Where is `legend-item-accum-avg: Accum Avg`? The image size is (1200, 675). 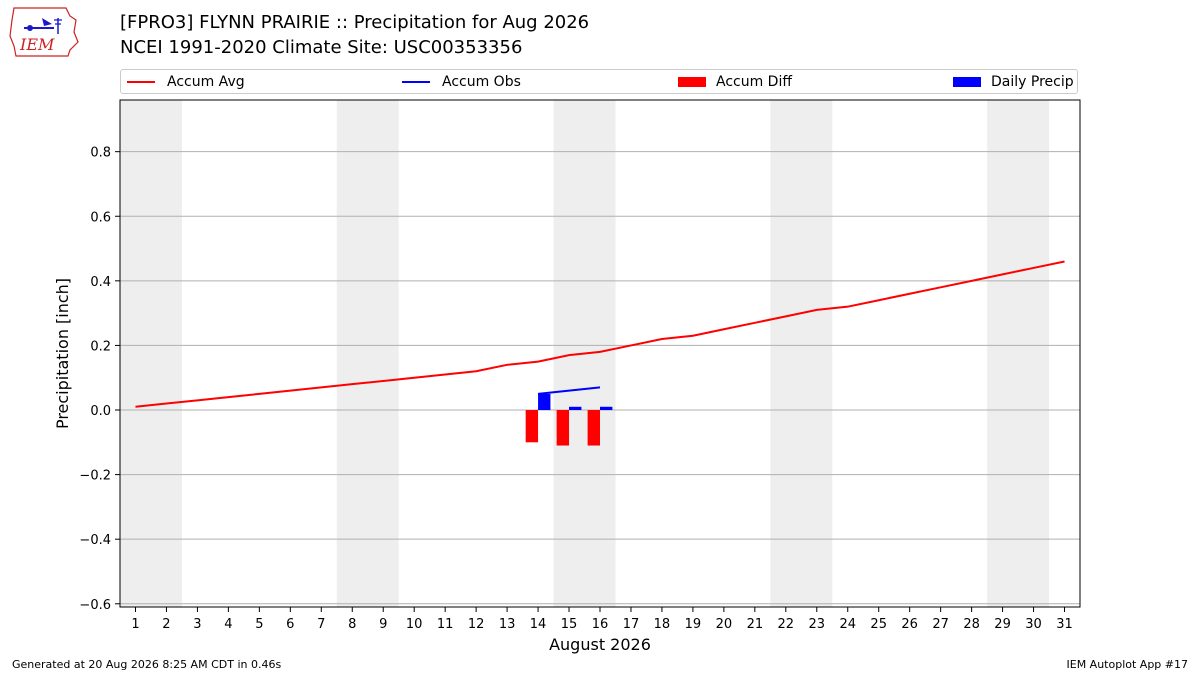 legend-item-accum-avg: Accum Avg is located at coordinates (186, 82).